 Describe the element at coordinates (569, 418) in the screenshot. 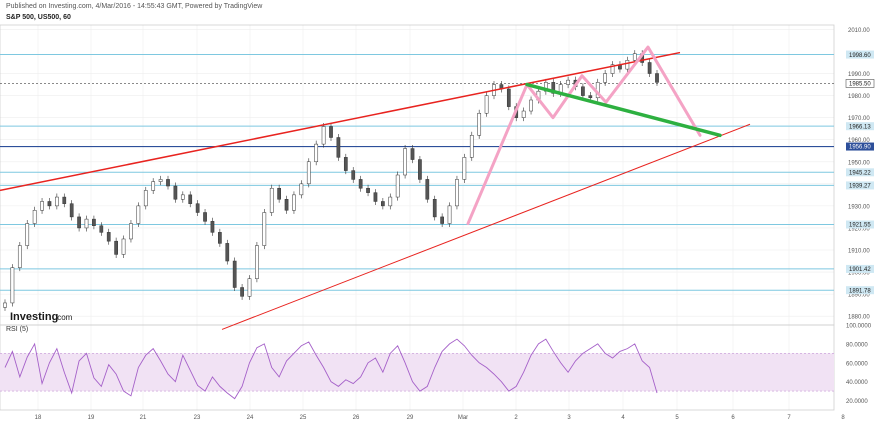

I see `time-tick-label: 3` at that location.